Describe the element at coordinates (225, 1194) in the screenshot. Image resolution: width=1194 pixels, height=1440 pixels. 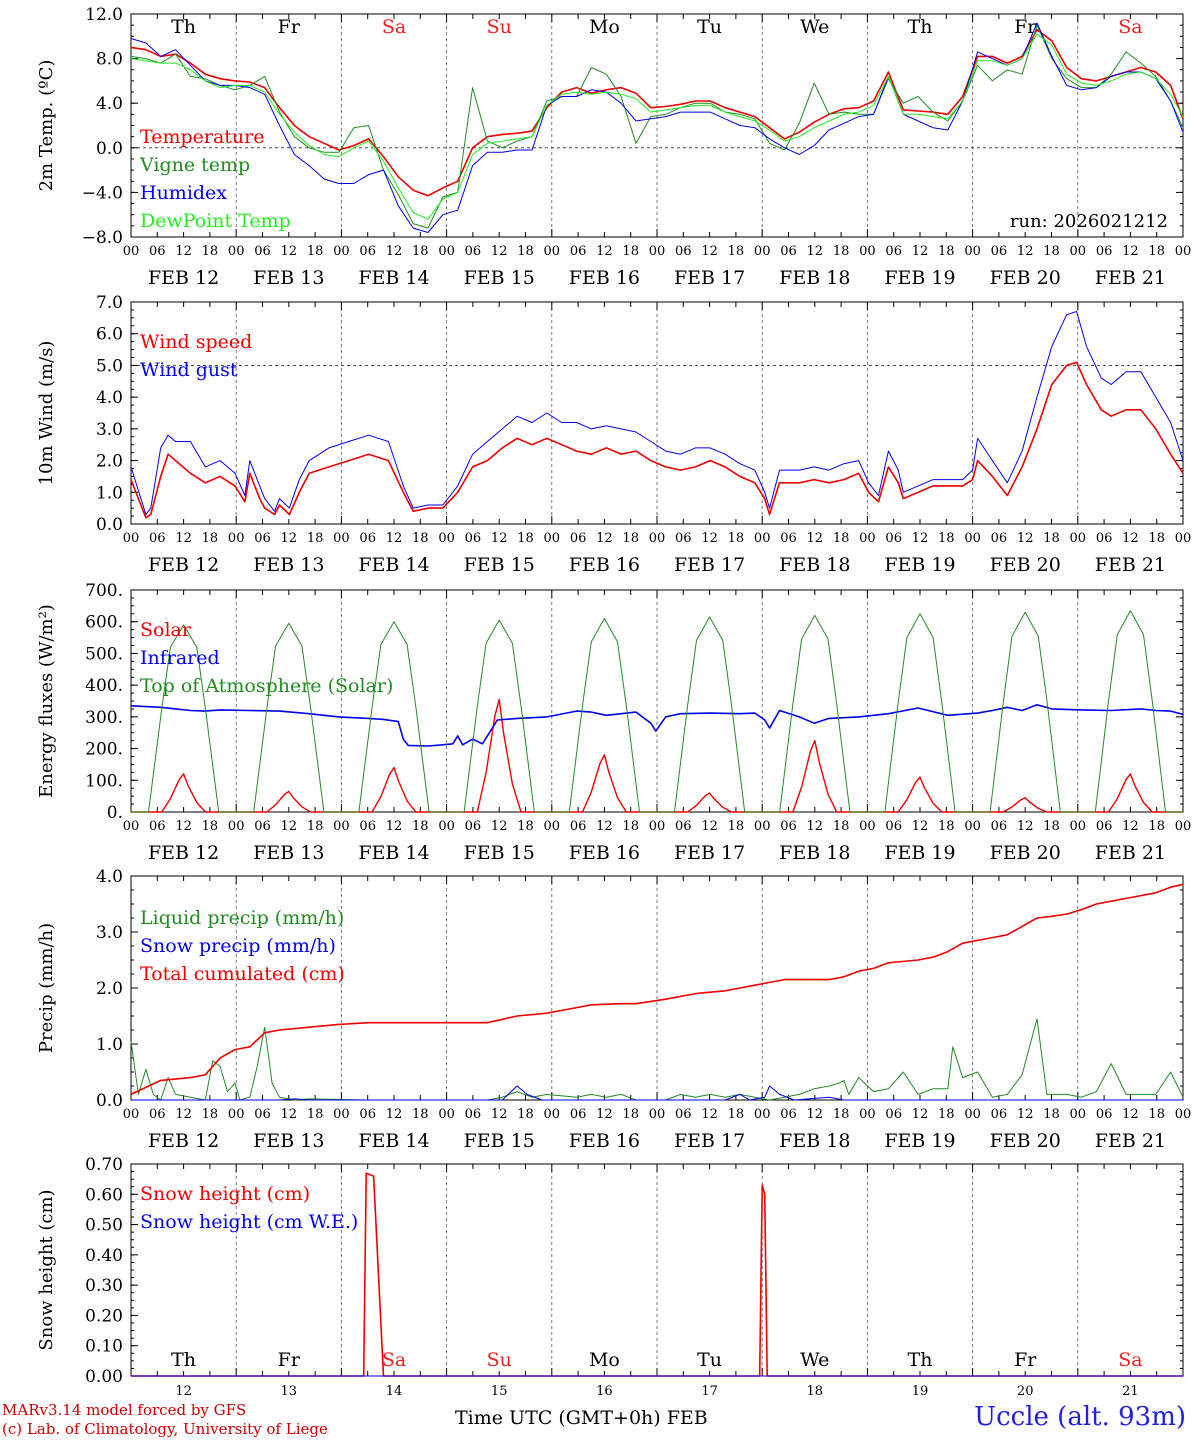
I see `legend-entry: Snow height (cm)` at that location.